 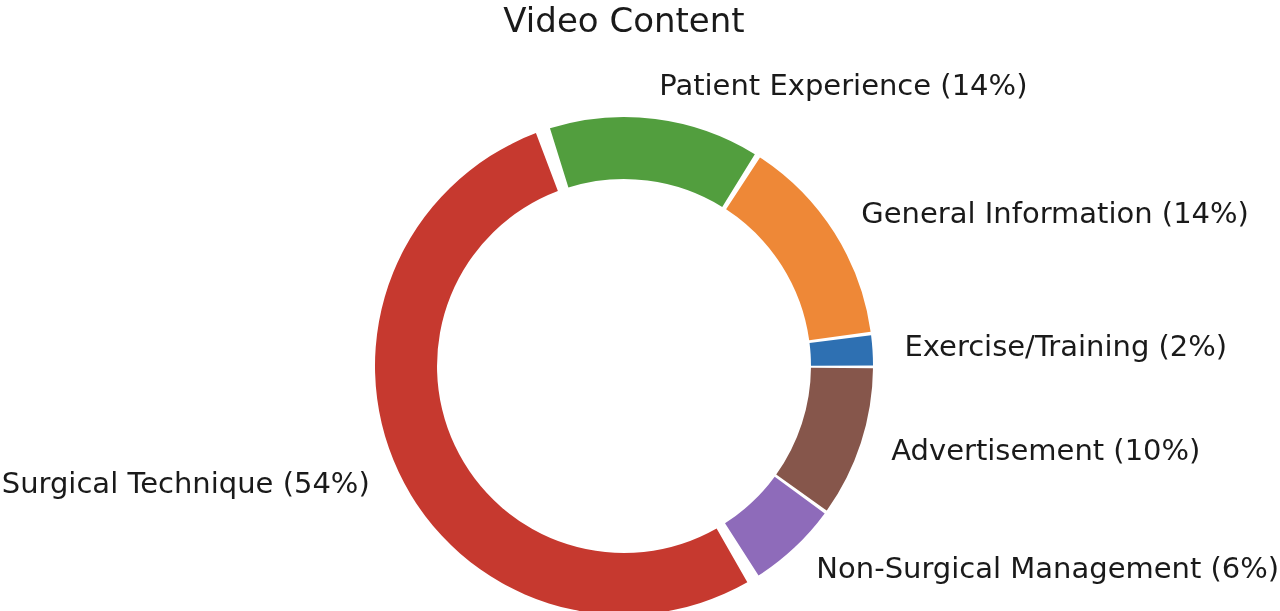 What do you see at coordinates (1055, 212) in the screenshot?
I see `slice-label: General Information (14%)` at bounding box center [1055, 212].